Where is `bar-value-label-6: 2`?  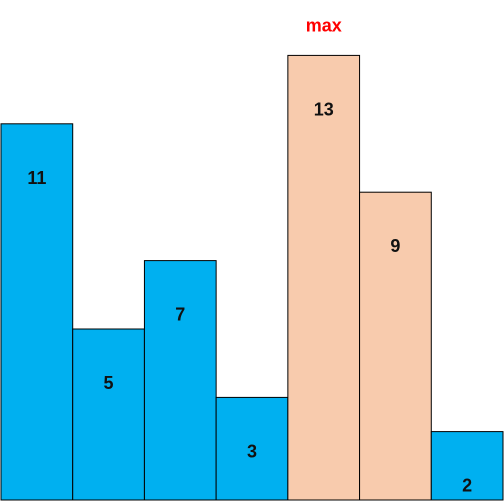
bar-value-label-6: 2 is located at coordinates (467, 486).